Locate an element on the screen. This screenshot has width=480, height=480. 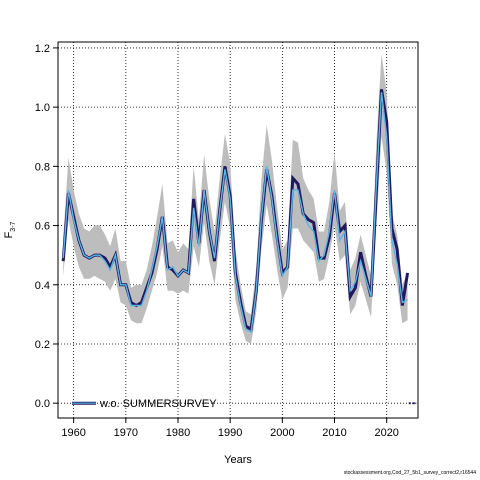
y-axis-title: F3-7 is located at coordinates (10, 229).